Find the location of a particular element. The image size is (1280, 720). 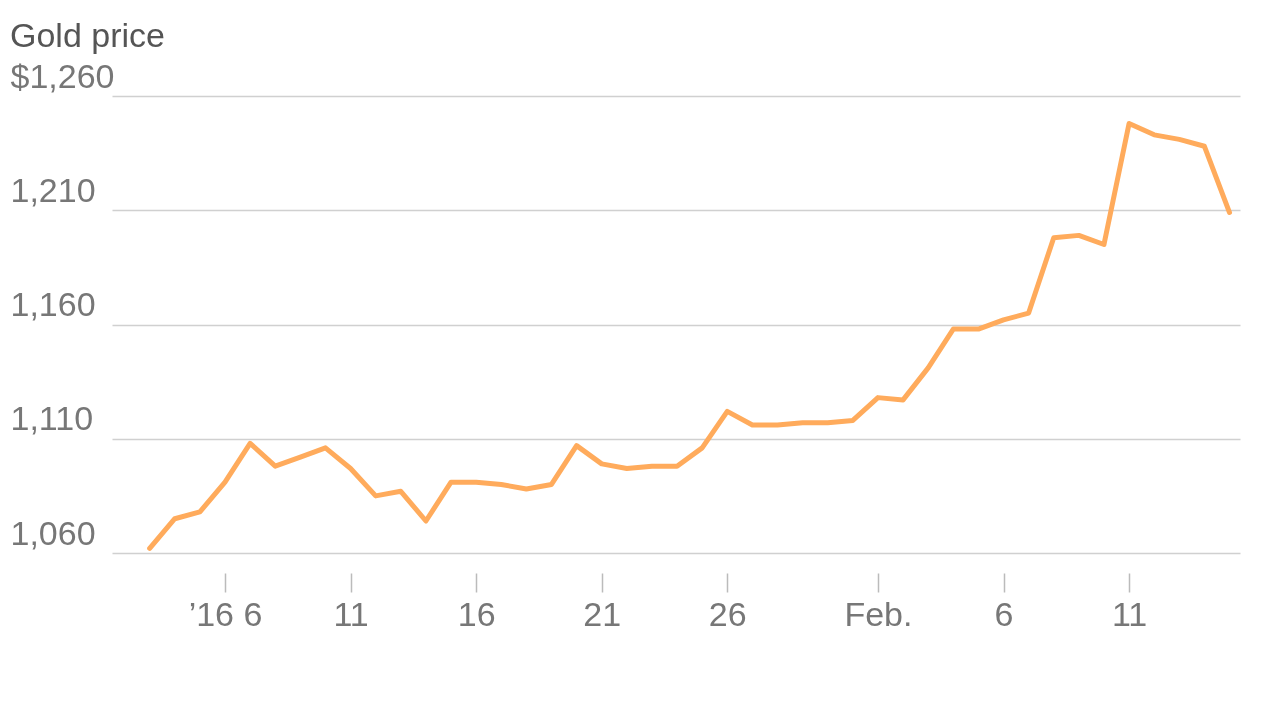

x-tick-label: 16 is located at coordinates (476, 613).